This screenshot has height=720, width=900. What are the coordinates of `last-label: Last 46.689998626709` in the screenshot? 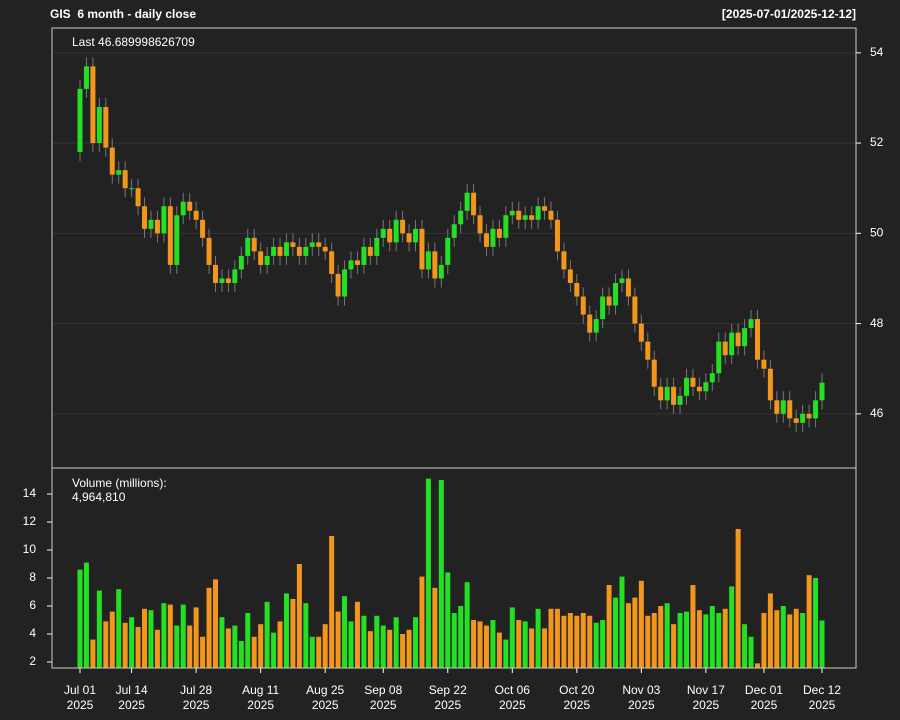 It's located at (133, 42).